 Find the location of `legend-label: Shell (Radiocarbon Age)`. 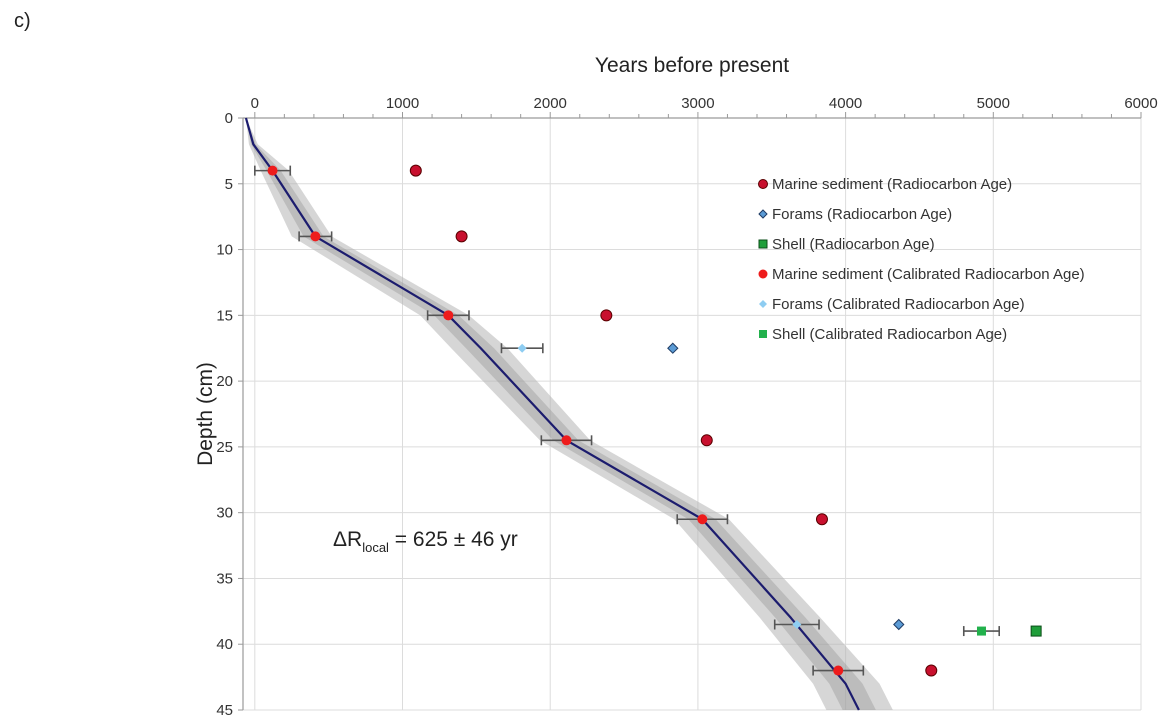

legend-label: Shell (Radiocarbon Age) is located at coordinates (853, 244).